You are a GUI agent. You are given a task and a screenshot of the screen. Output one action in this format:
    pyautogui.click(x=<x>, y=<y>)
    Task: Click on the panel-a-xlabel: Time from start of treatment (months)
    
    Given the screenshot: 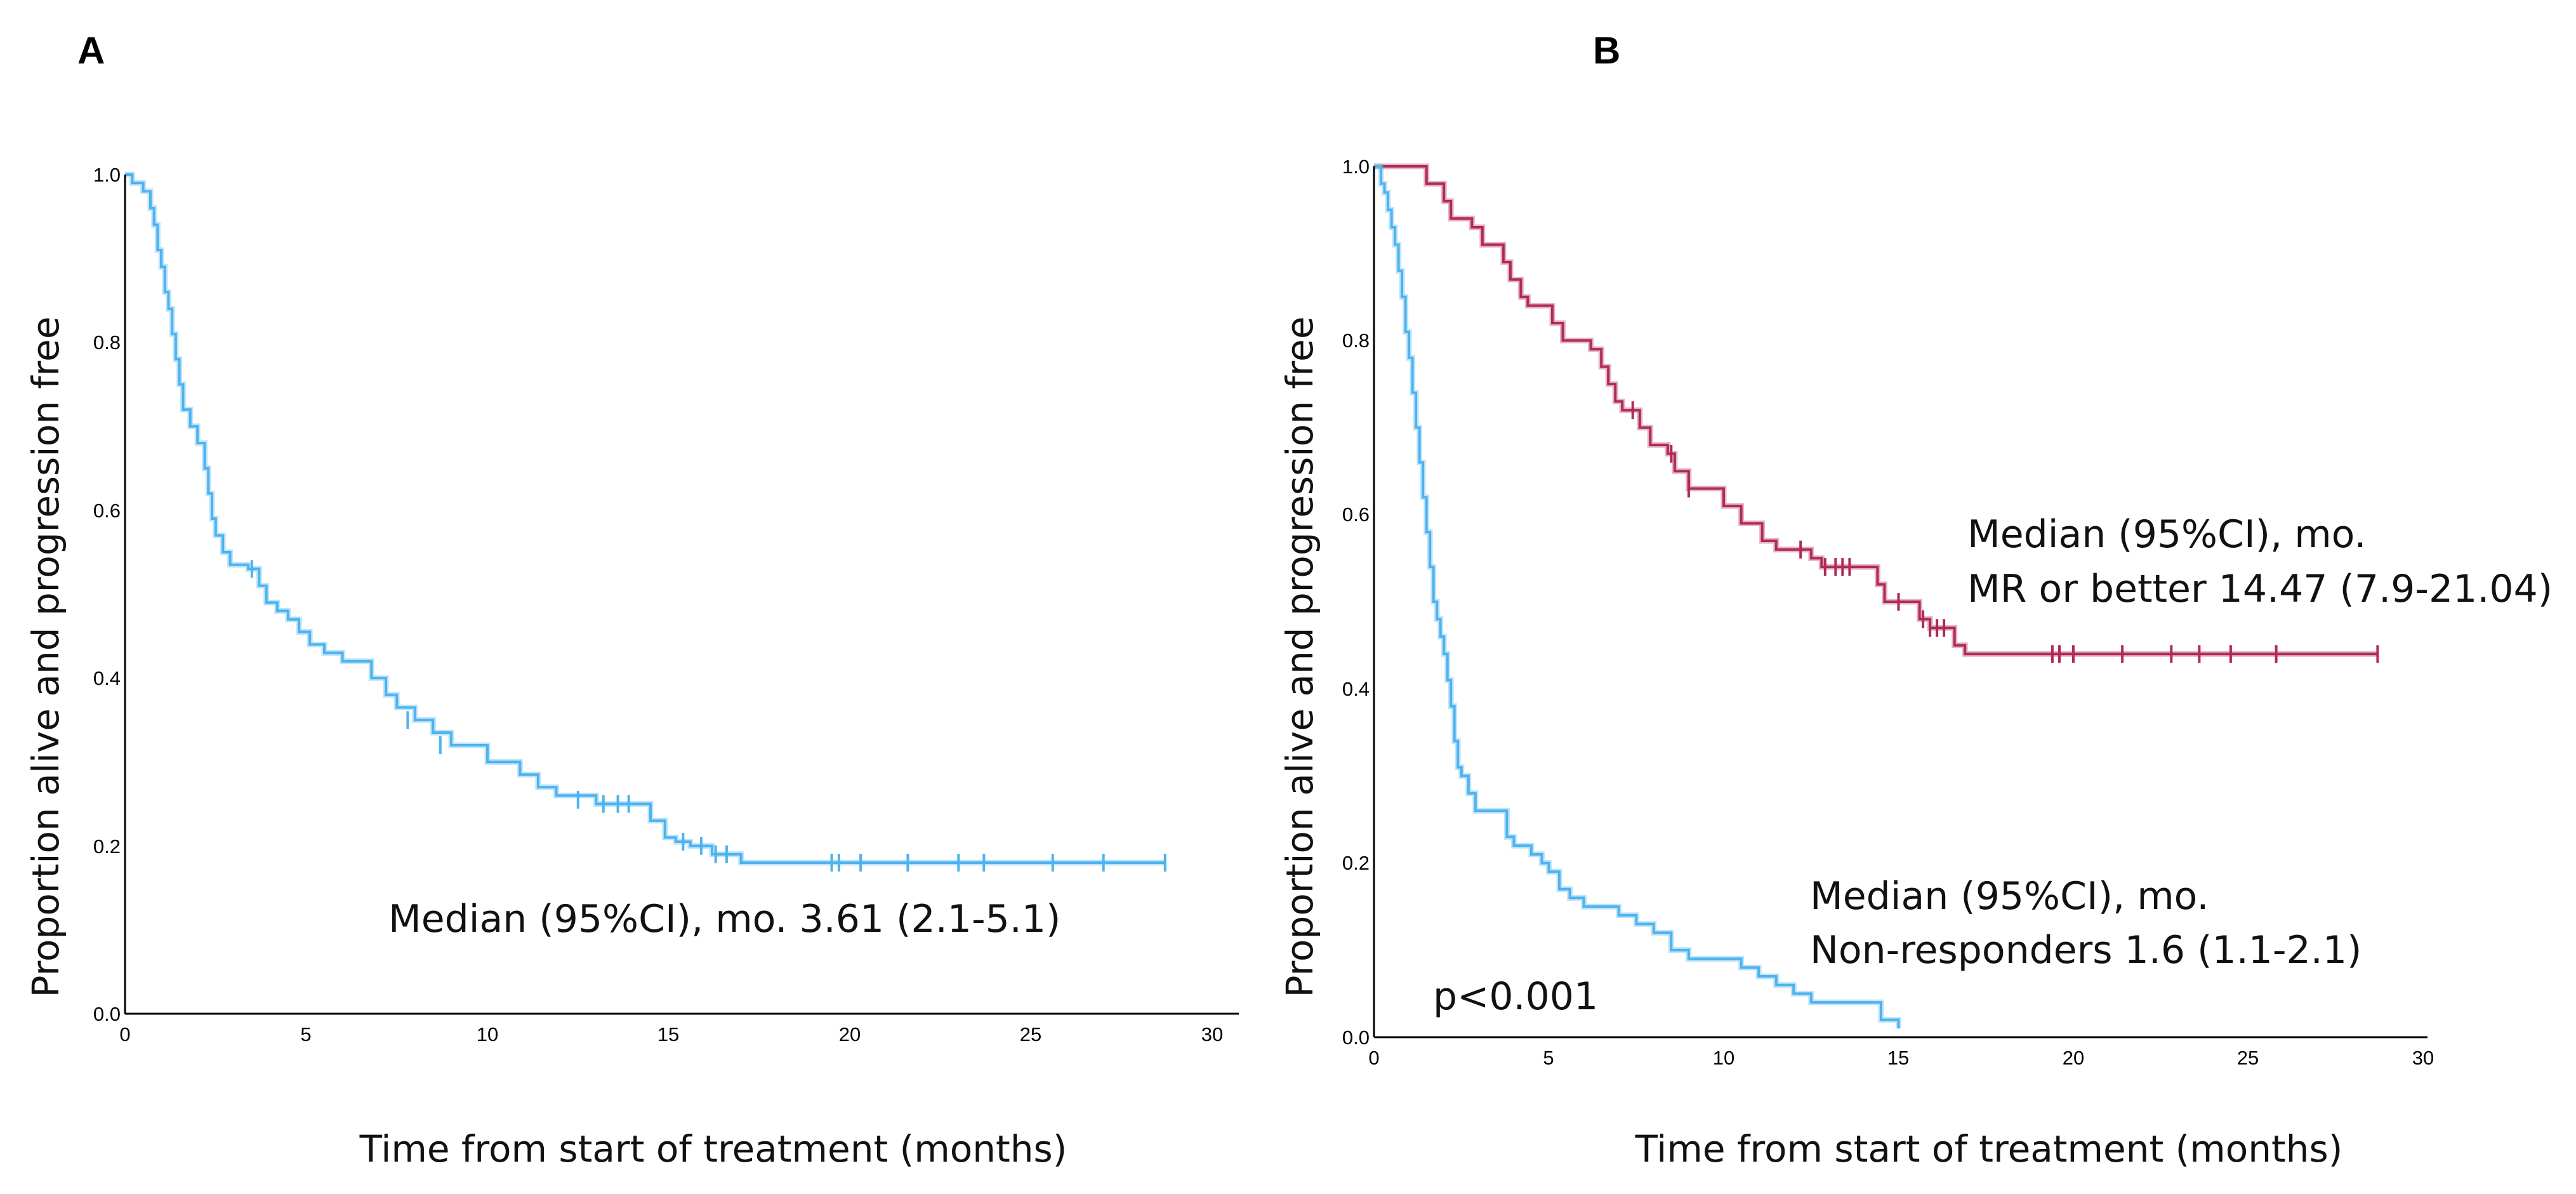 What is the action you would take?
    pyautogui.click(x=713, y=1149)
    